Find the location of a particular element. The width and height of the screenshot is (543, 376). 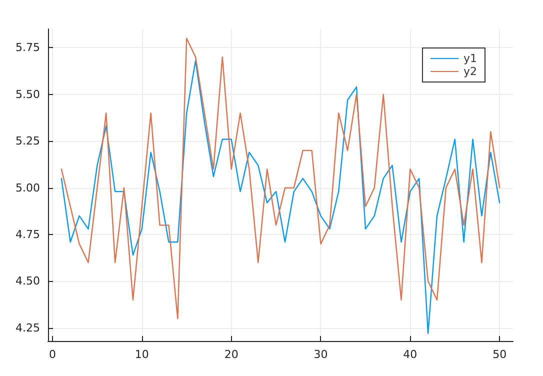

y-tick-label: 4.75 is located at coordinates (28, 235).